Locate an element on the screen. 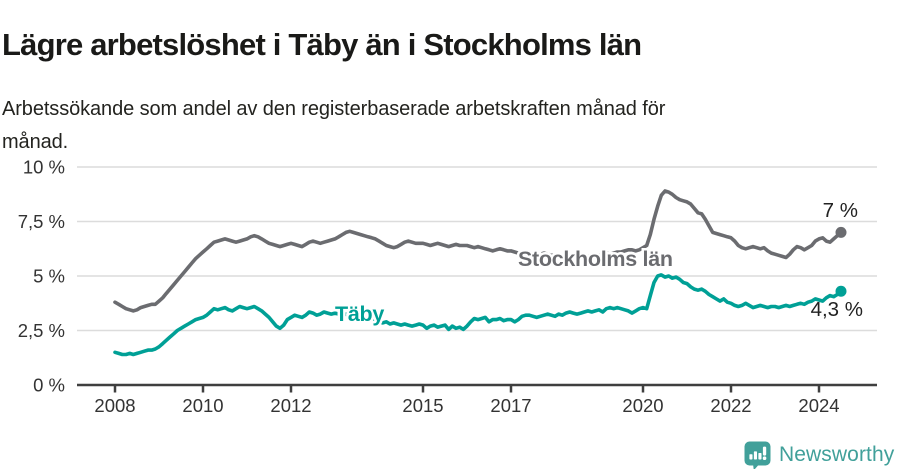  brand-footer: Newsworthy is located at coordinates (822, 455).